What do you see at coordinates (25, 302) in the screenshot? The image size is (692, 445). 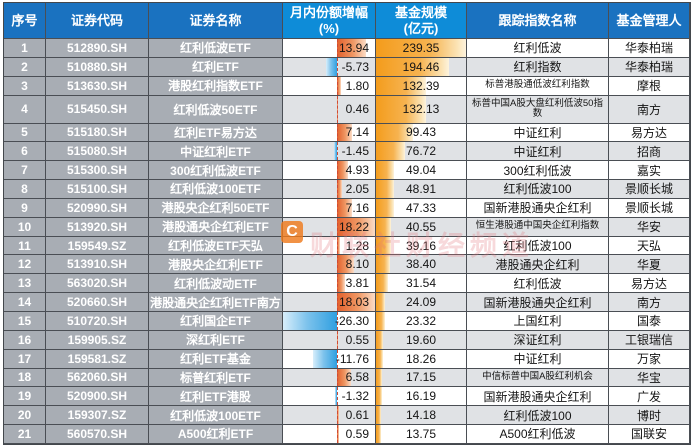 I see `serial-number-cell: 14` at bounding box center [25, 302].